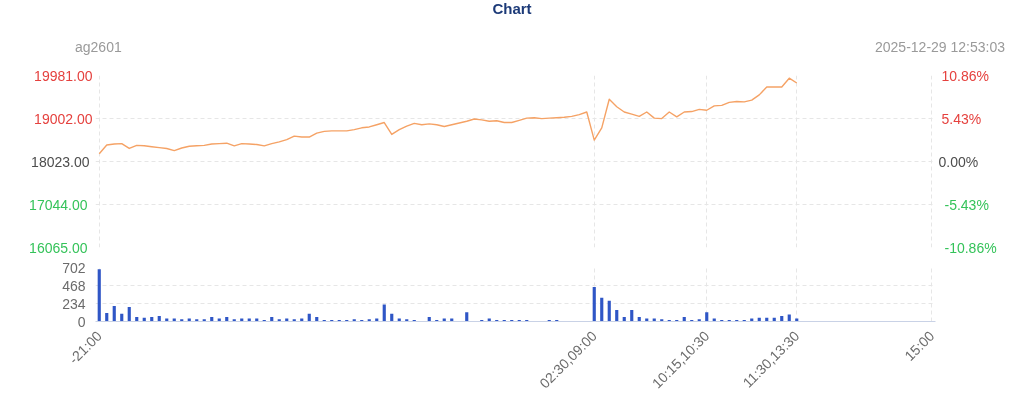  Describe the element at coordinates (58, 247) in the screenshot. I see `y-tick-label: 16065.00` at that location.